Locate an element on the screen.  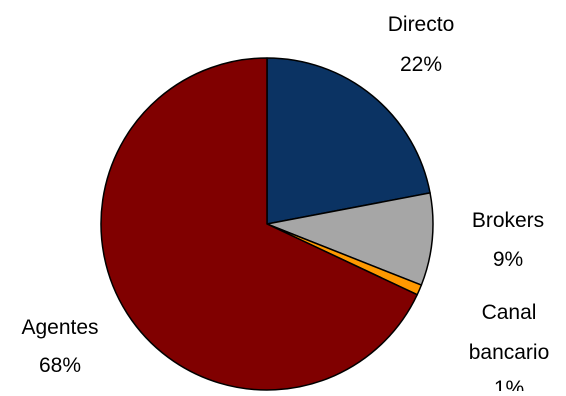
label-directo-value: 22% is located at coordinates (421, 64).